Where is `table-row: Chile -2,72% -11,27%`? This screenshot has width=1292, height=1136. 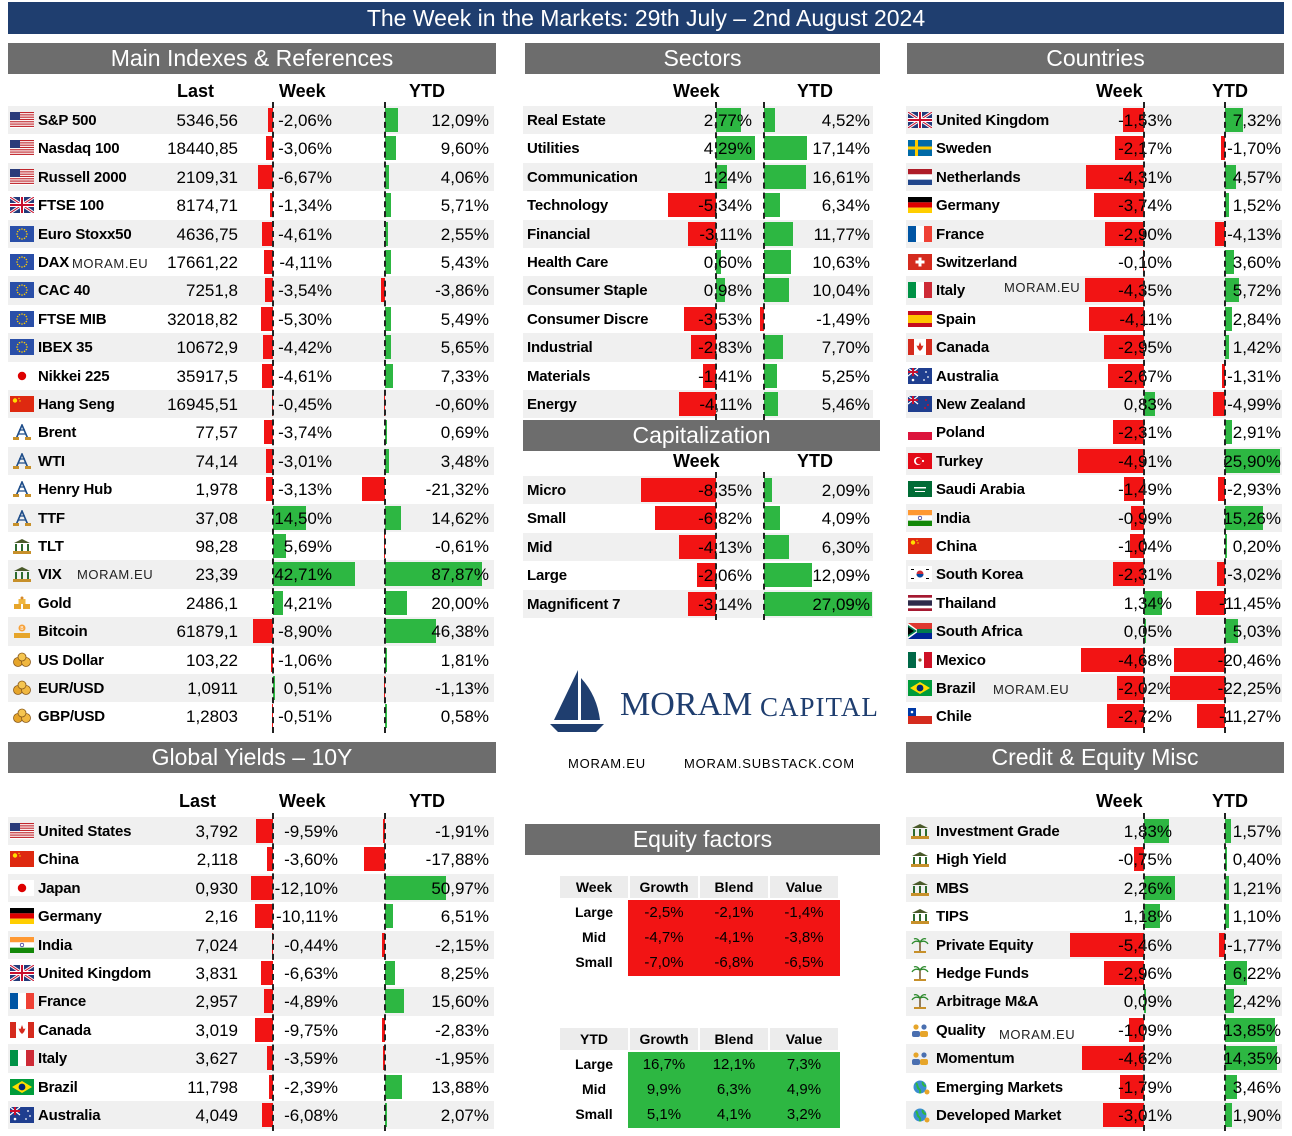
table-row: Chile -2,72% -11,27% is located at coordinates (1094, 716).